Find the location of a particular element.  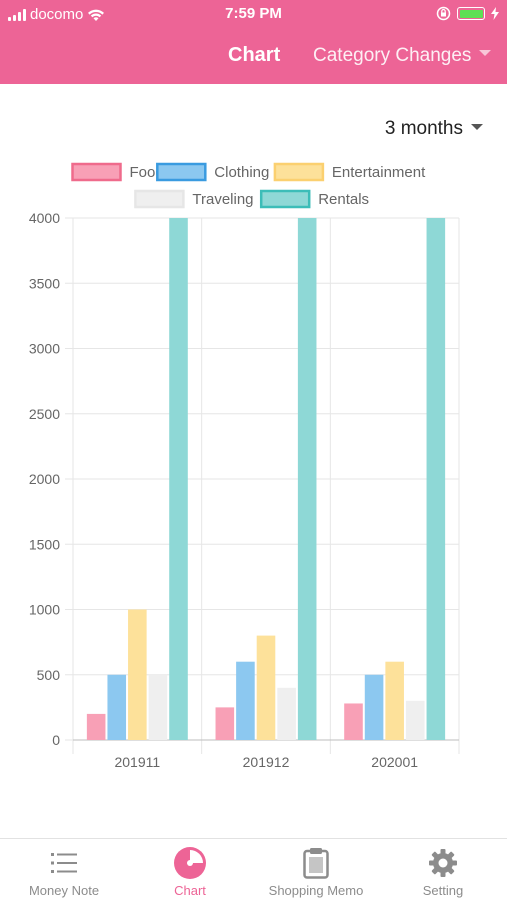

wifi-icon is located at coordinates (96, 15).